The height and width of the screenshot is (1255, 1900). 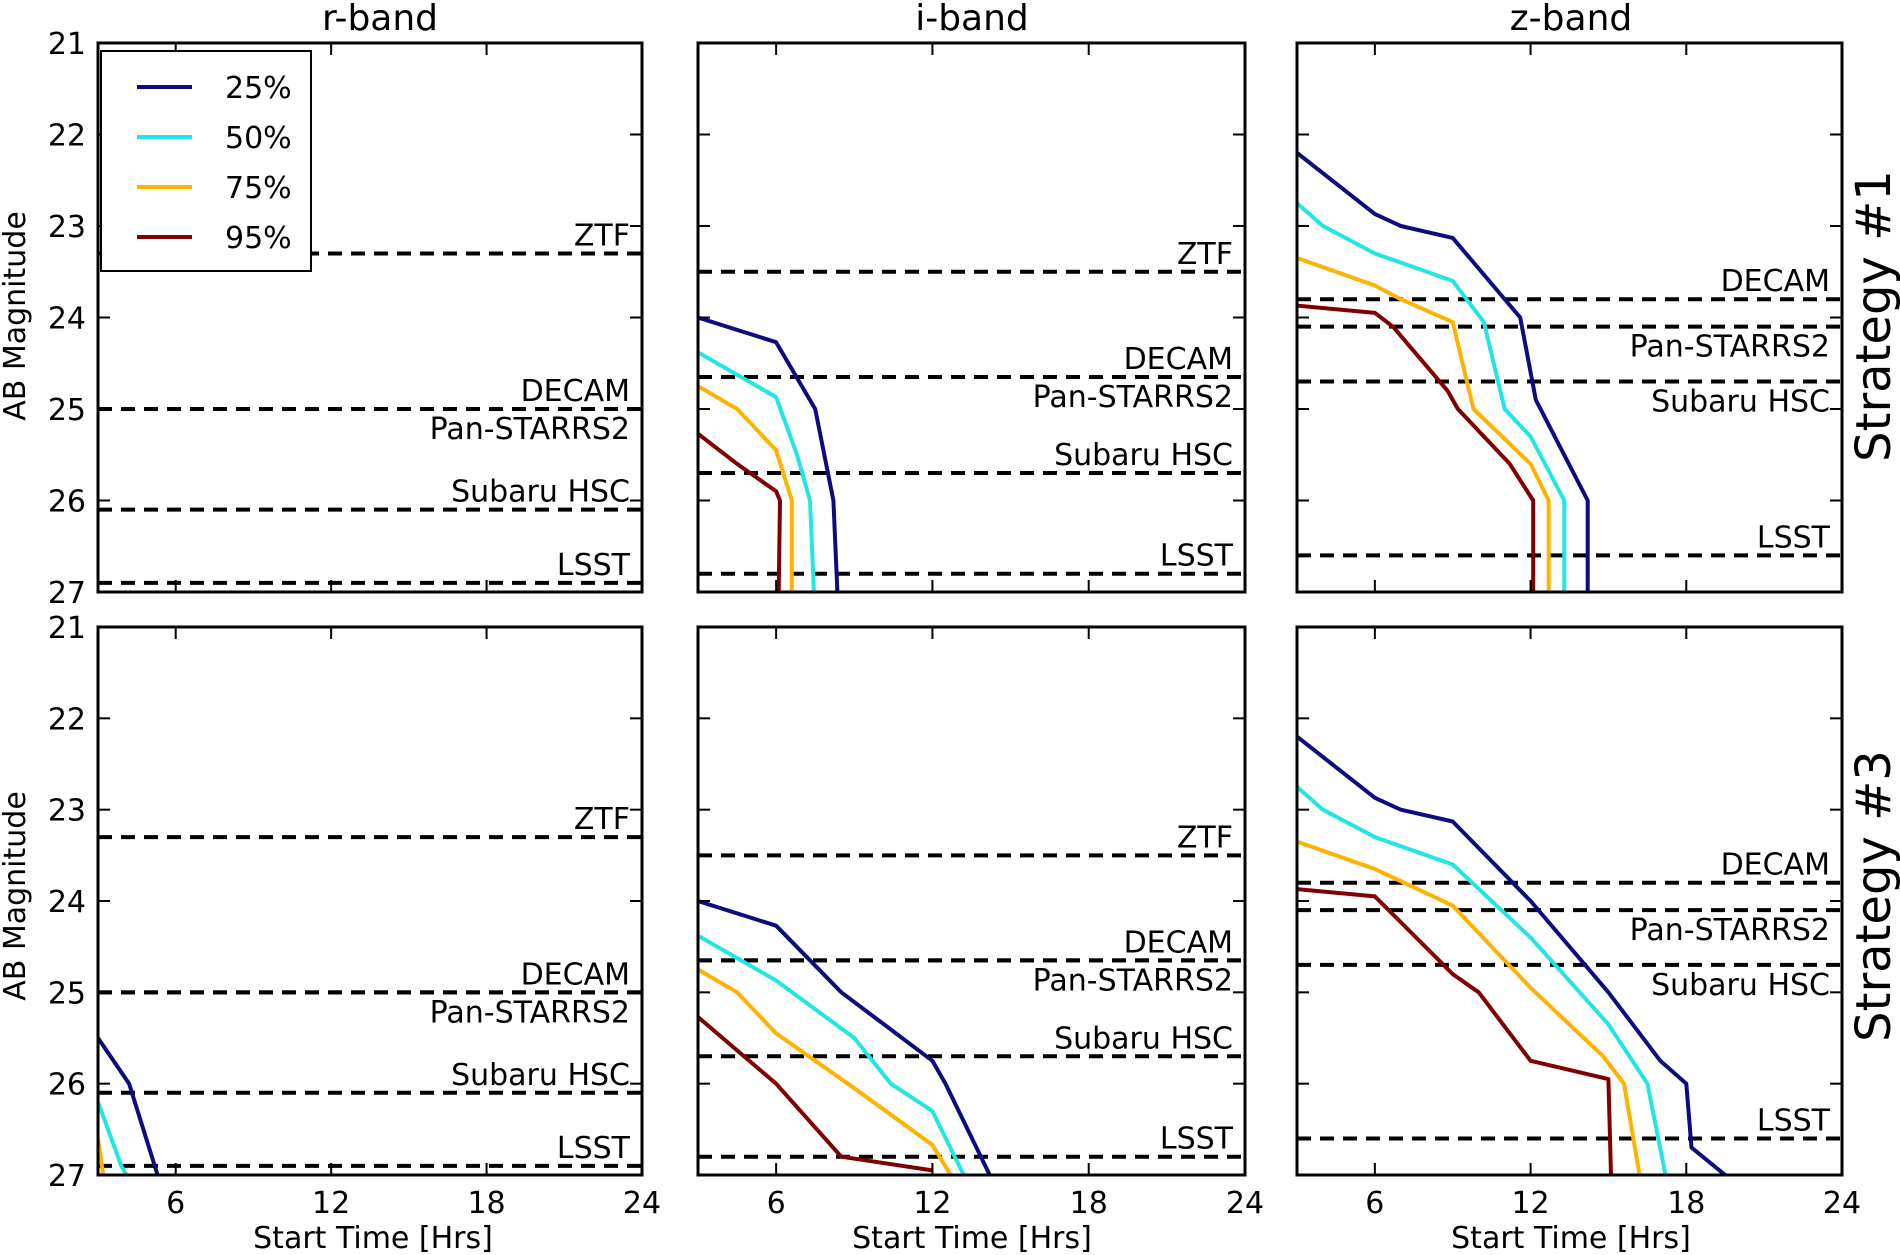 I want to click on legend-label-75: 75%, so click(x=258, y=188).